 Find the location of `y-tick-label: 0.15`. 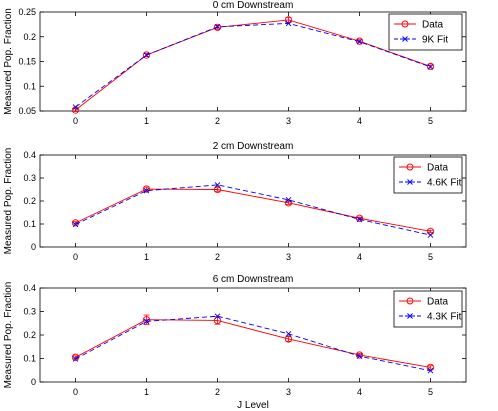

y-tick-label: 0.15 is located at coordinates (27, 62).